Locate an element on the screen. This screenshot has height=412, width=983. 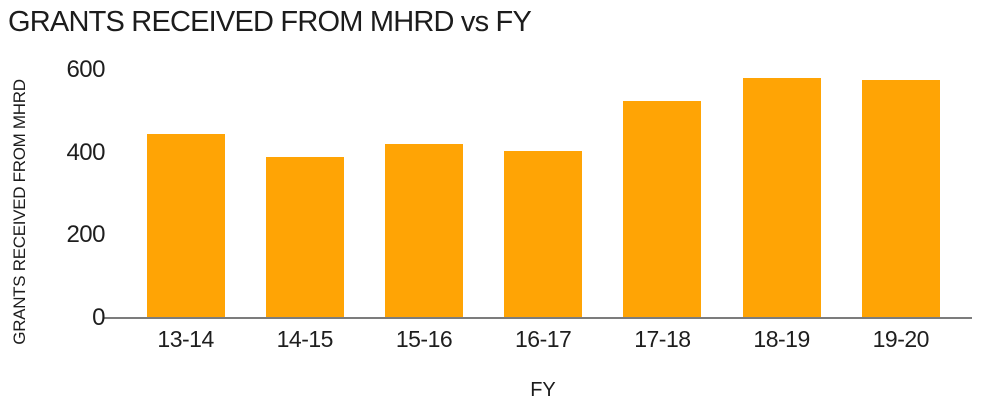
x-axis-line is located at coordinates (537, 318).